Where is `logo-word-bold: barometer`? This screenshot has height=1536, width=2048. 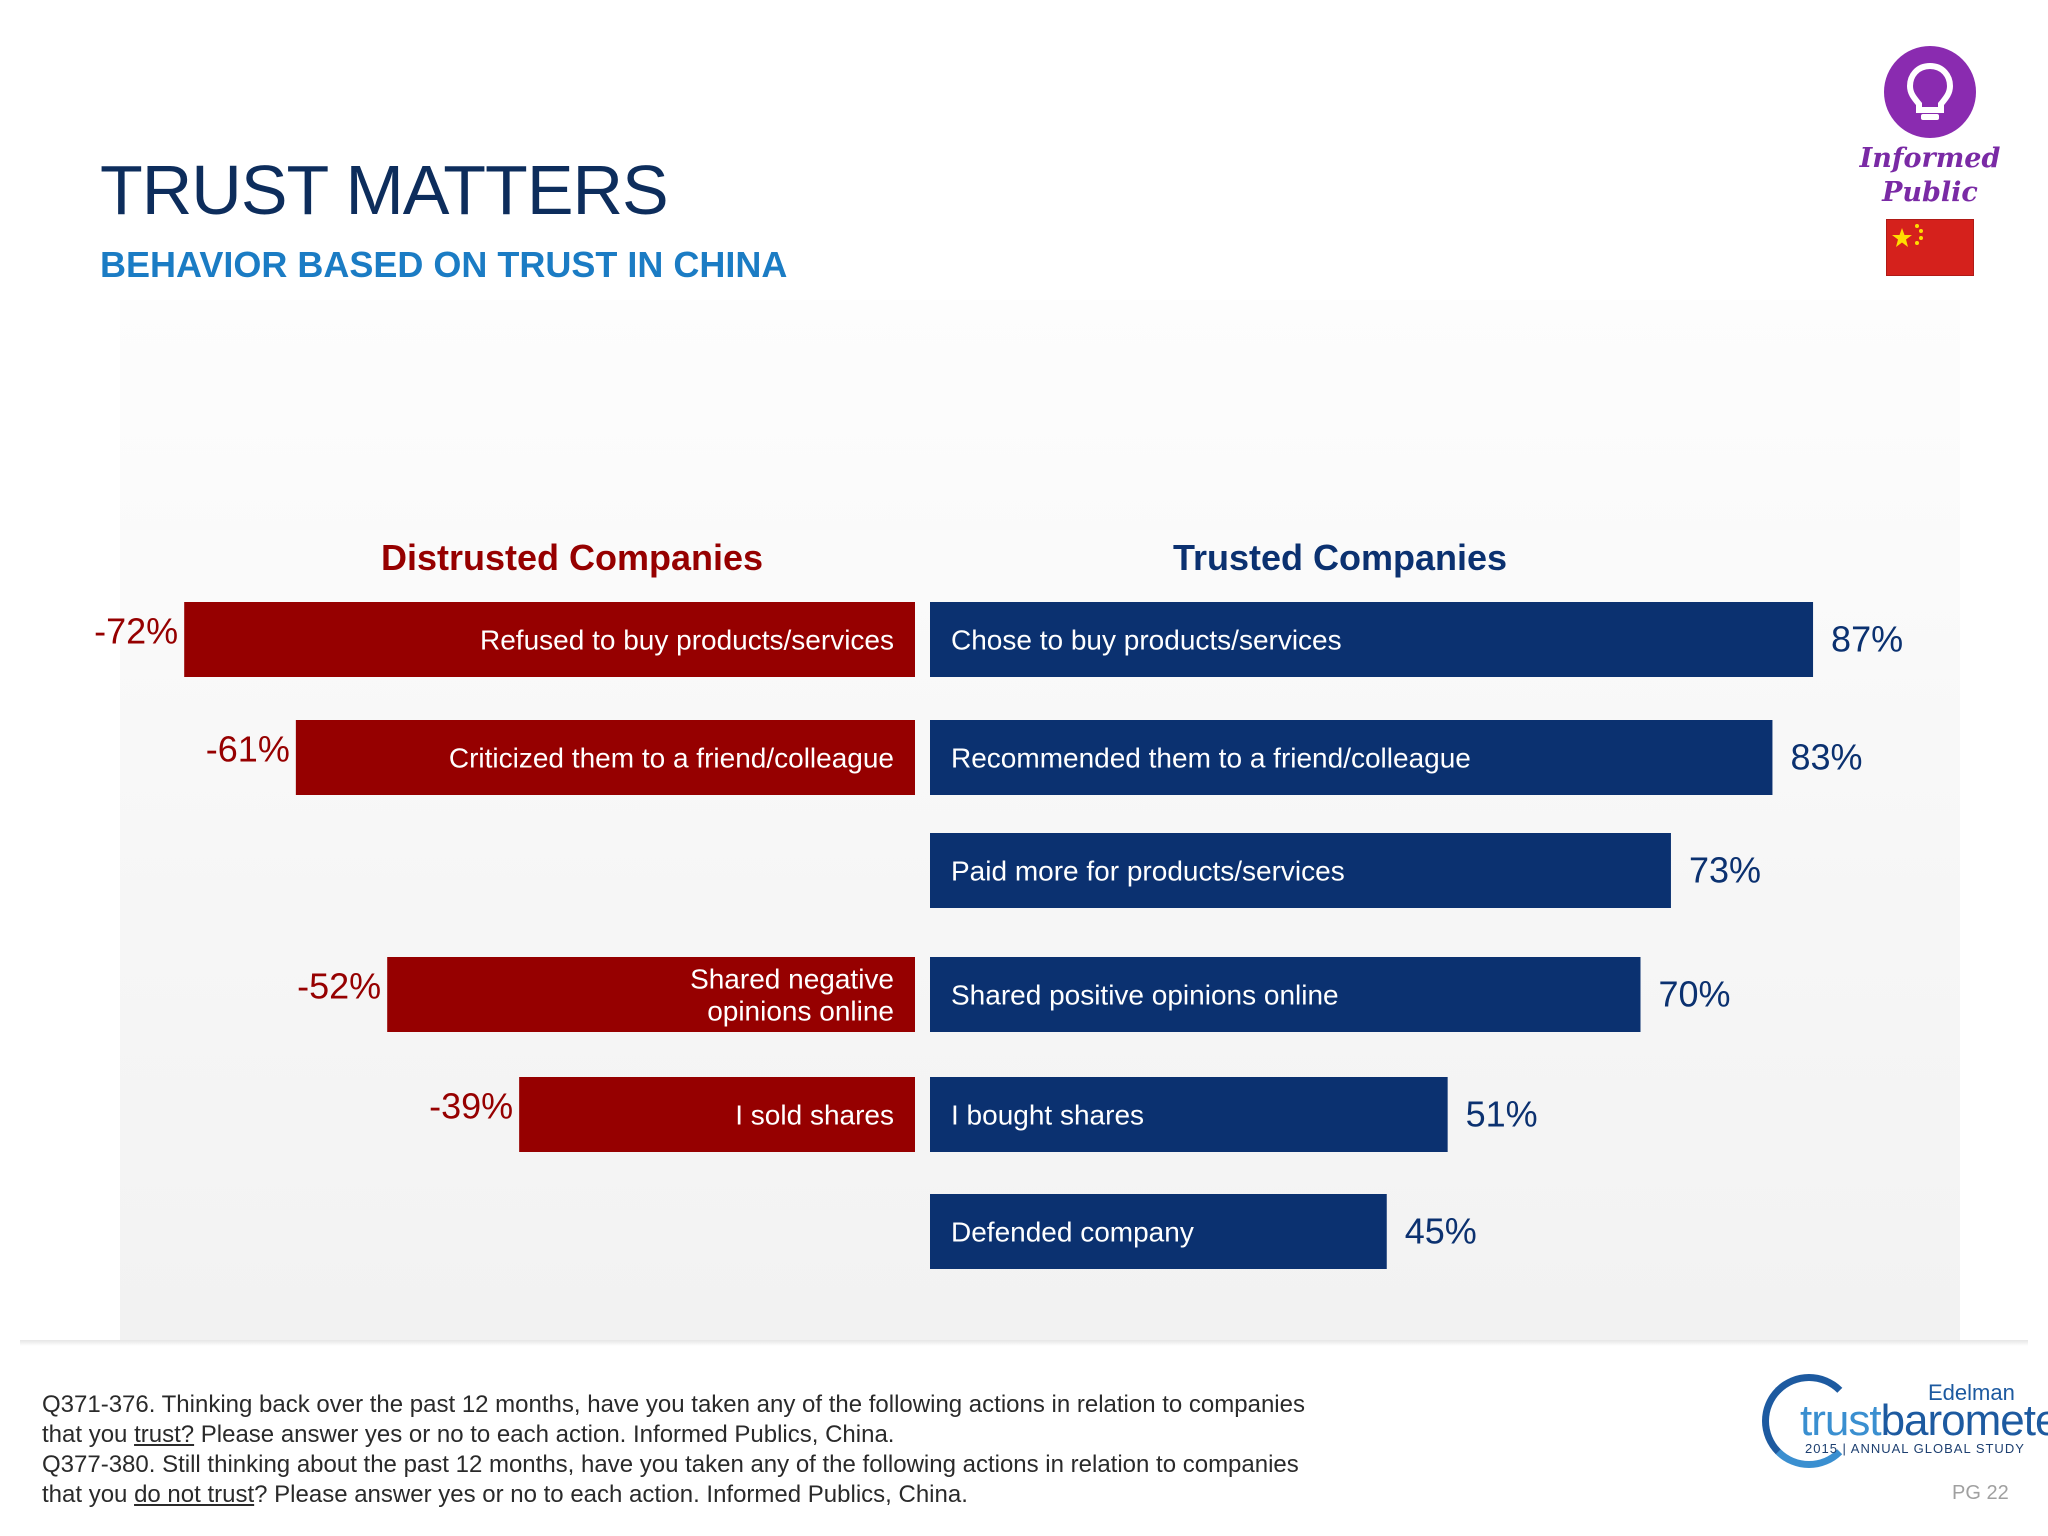
logo-word-bold: barometer is located at coordinates (1964, 1420).